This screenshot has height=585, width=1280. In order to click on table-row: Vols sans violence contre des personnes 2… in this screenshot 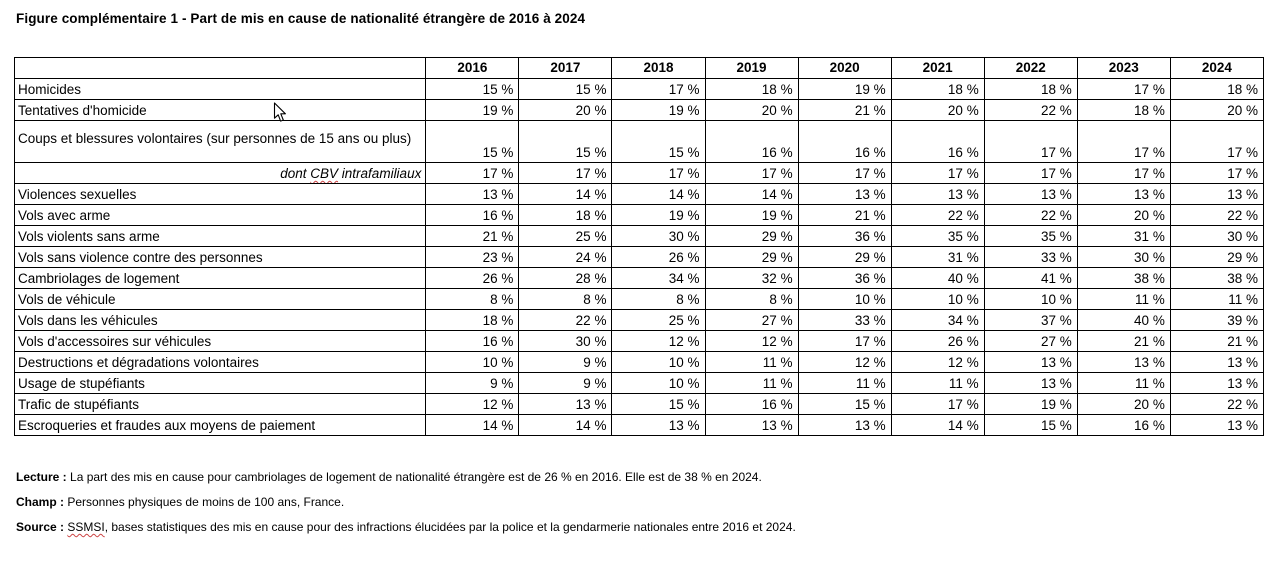, I will do `click(639, 257)`.